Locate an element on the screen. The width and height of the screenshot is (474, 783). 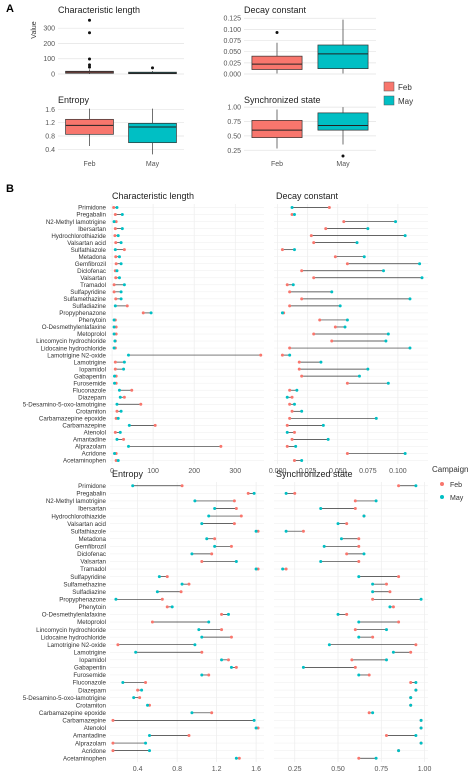
y-tick-label: 100 is located at coordinates (49, 59).